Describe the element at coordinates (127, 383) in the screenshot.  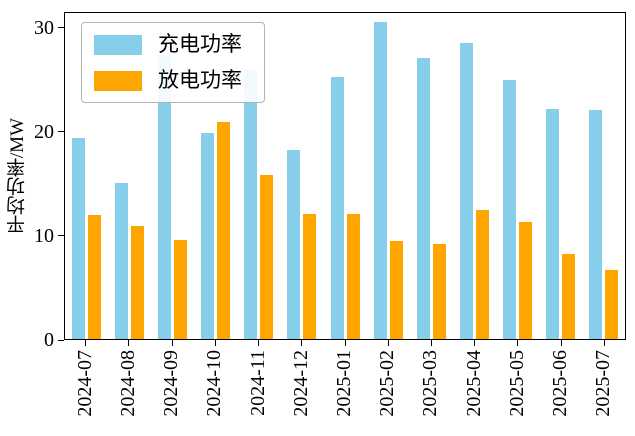
I see `x-tick-label: 2024-08` at that location.